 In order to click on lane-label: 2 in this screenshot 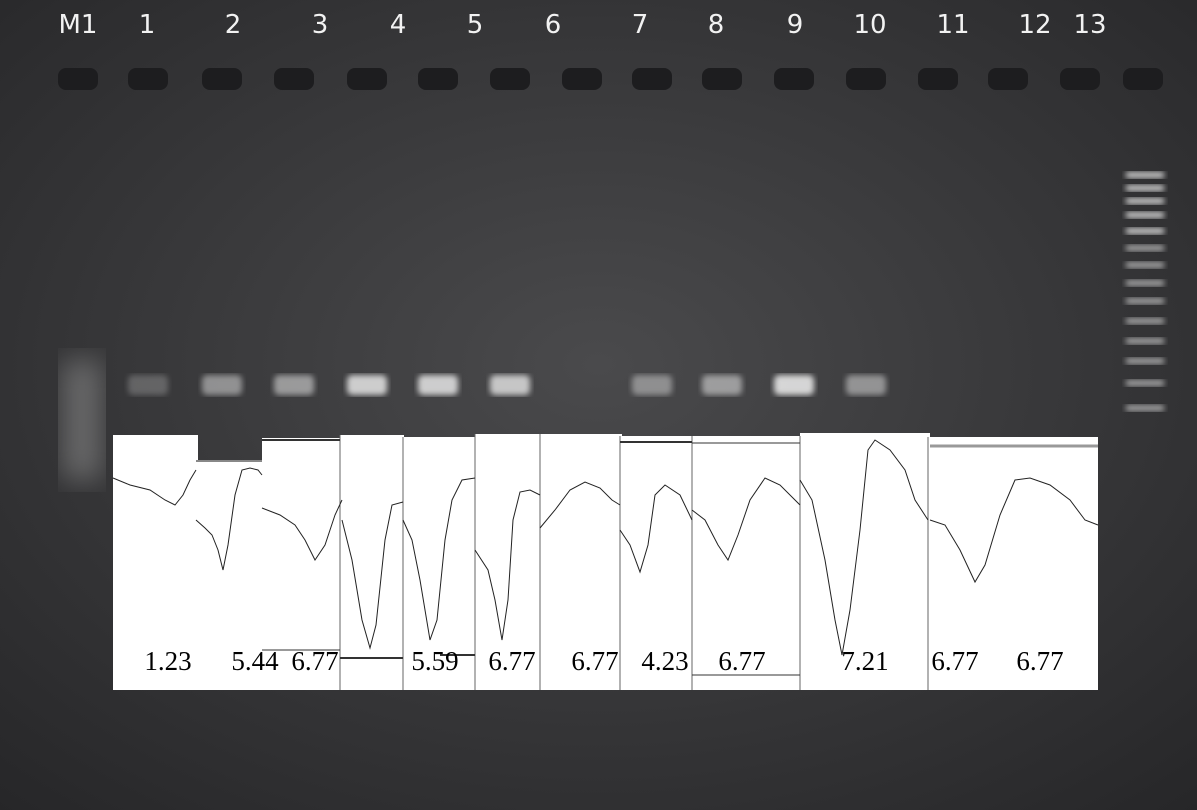, I will do `click(233, 25)`.